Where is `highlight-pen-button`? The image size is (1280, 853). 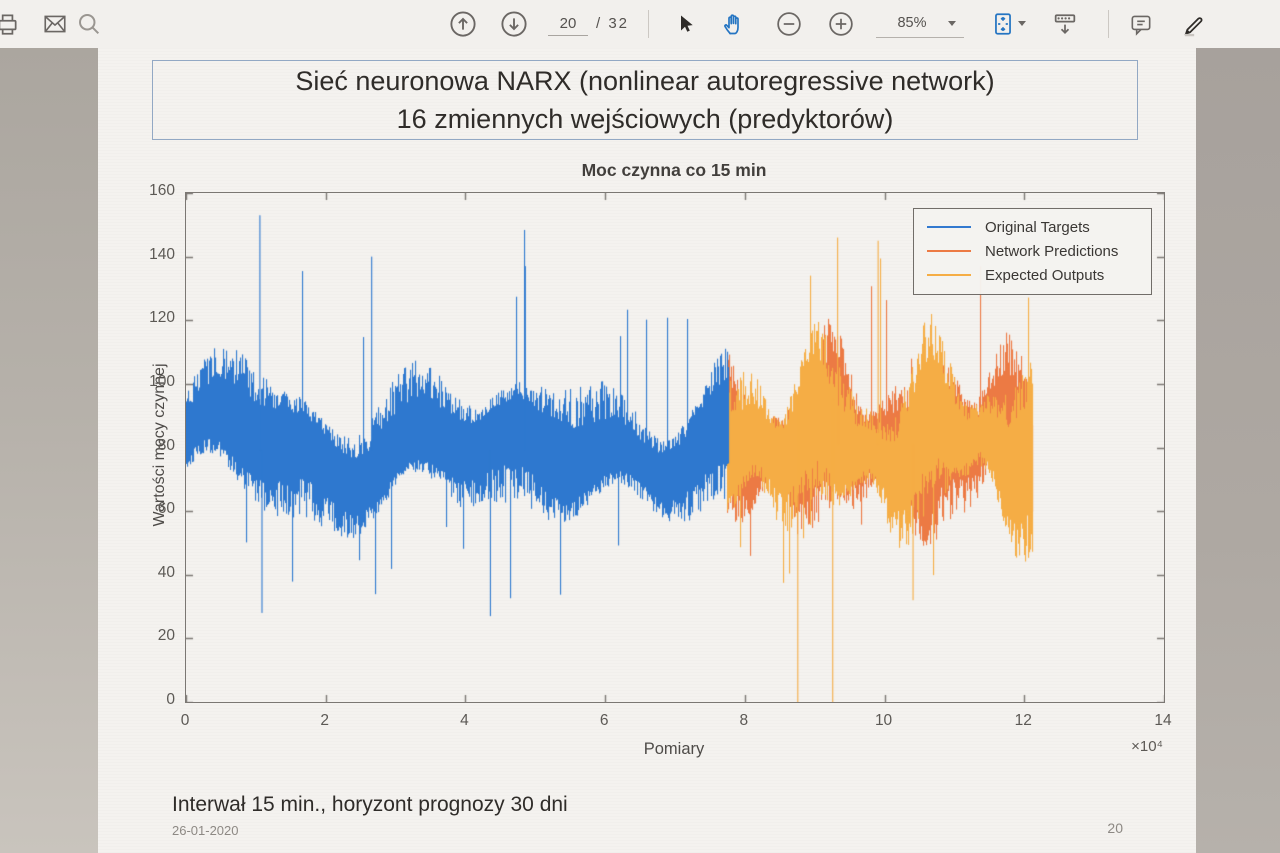
highlight-pen-button is located at coordinates (1193, 24).